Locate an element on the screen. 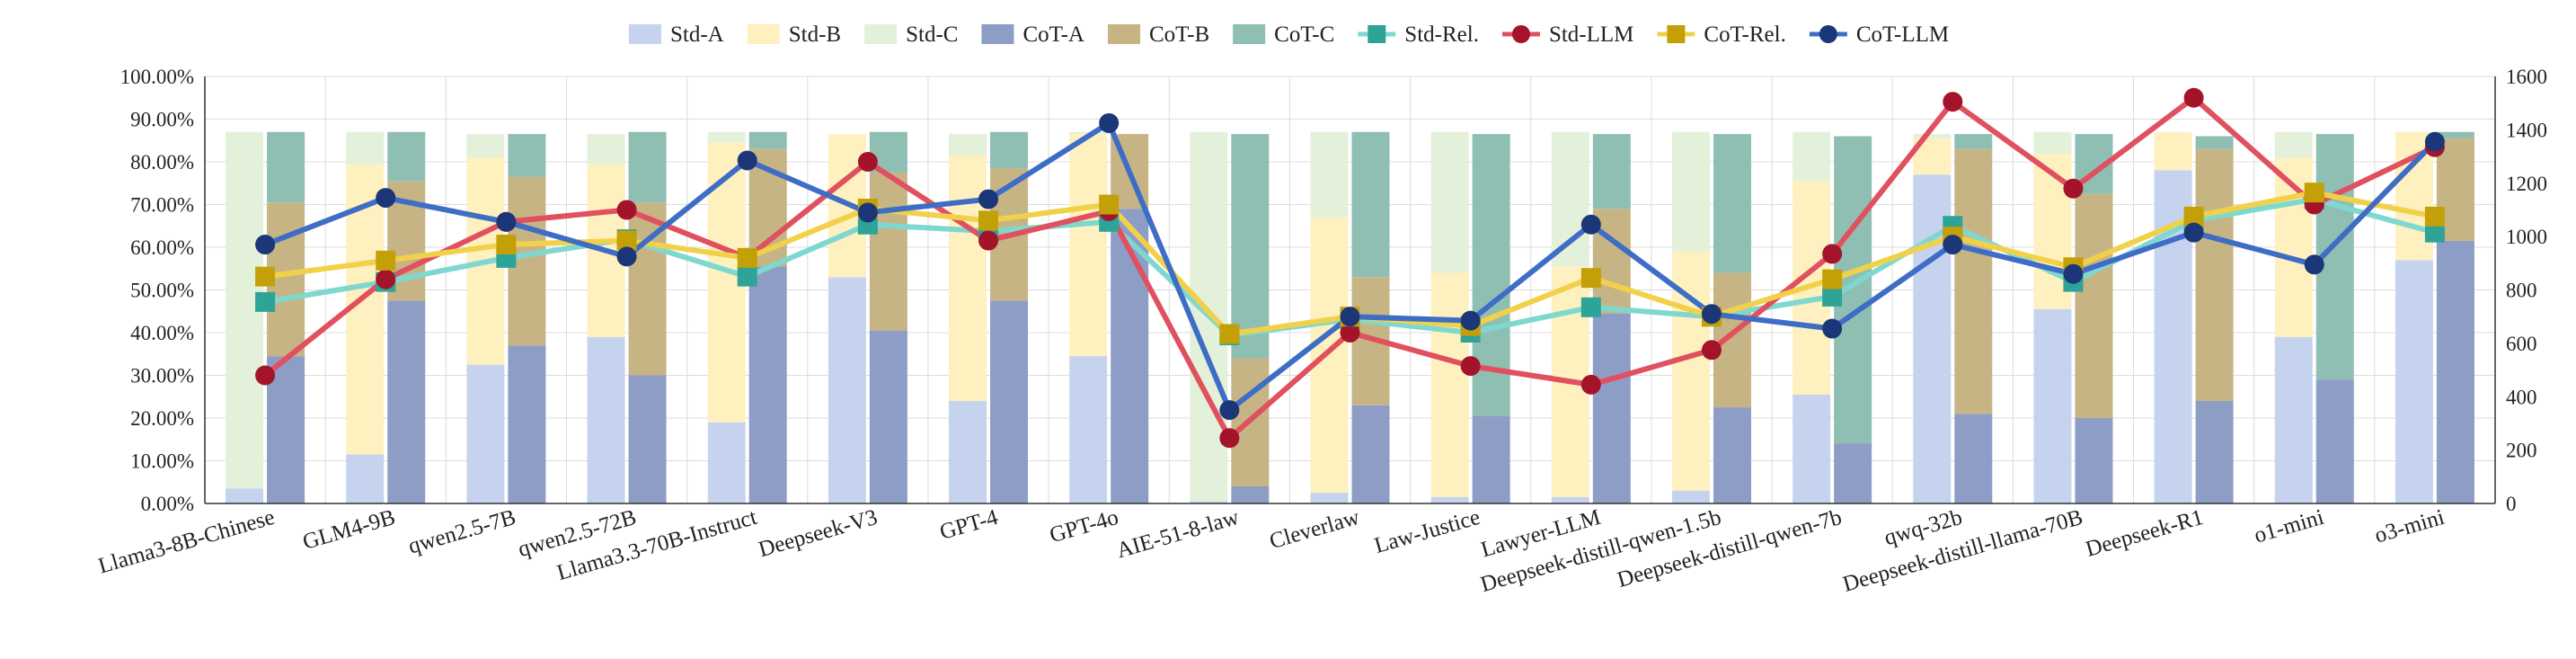 This screenshot has height=659, width=2576. y-axis-tick-label: 50.00% is located at coordinates (162, 291).